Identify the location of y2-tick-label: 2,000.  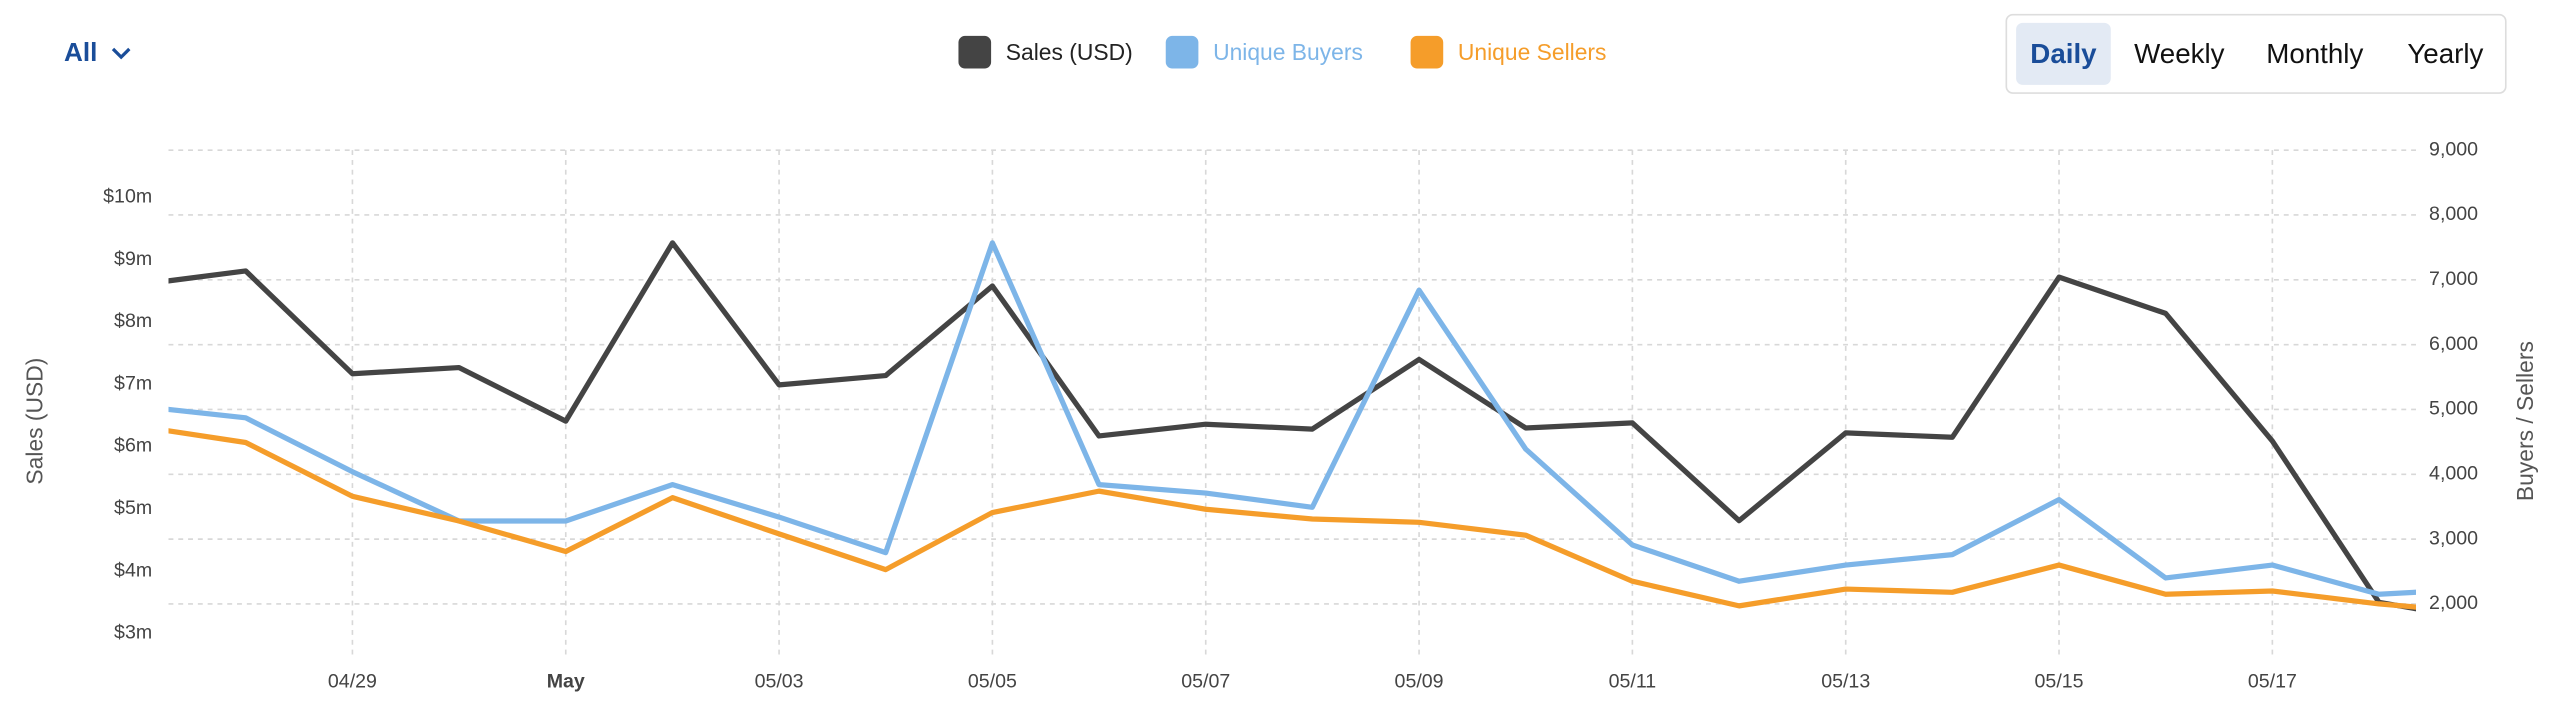
(2453, 603).